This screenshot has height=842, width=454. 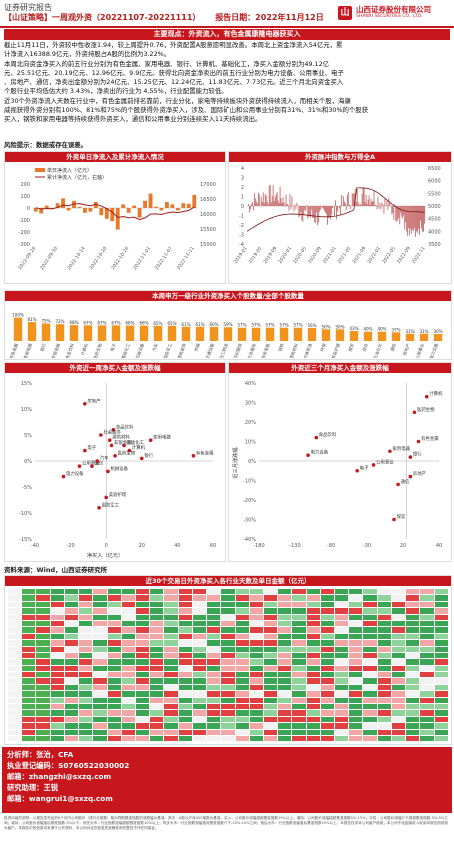 What do you see at coordinates (142, 258) in the screenshot?
I see `x-tick-label: 2022-11-01` at bounding box center [142, 258].